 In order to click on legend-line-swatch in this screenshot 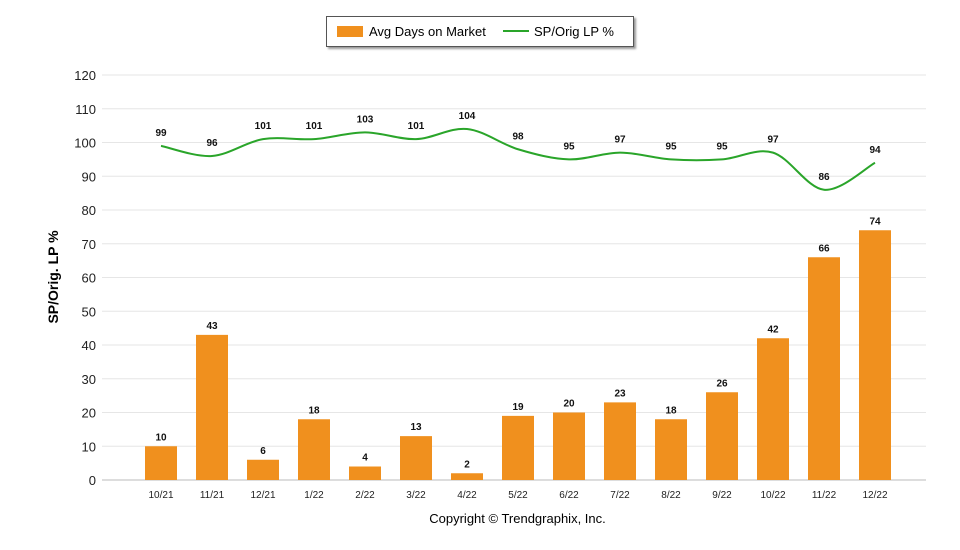, I will do `click(516, 31)`.